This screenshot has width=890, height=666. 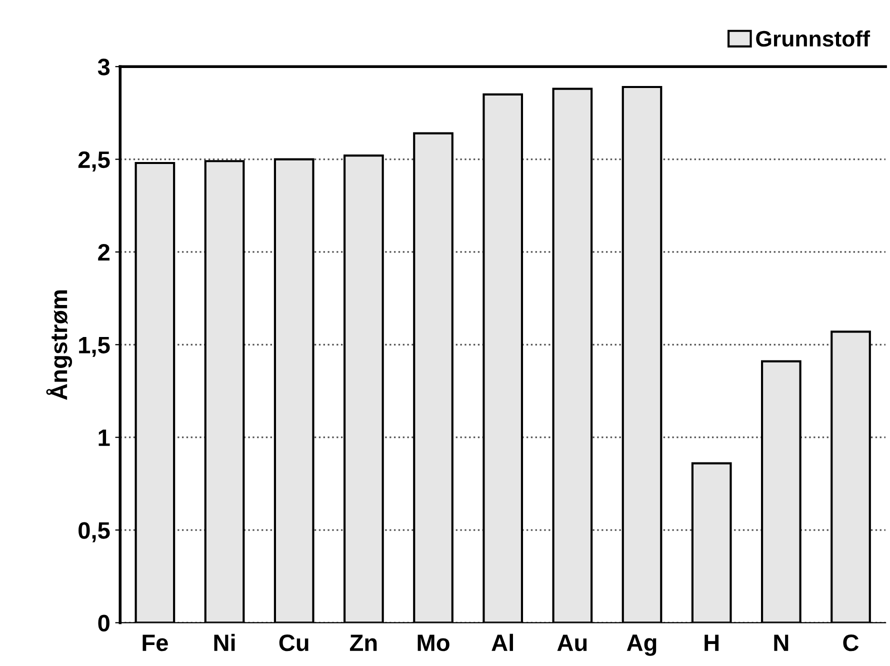 What do you see at coordinates (813, 38) in the screenshot?
I see `legend-label: Grunnstoff` at bounding box center [813, 38].